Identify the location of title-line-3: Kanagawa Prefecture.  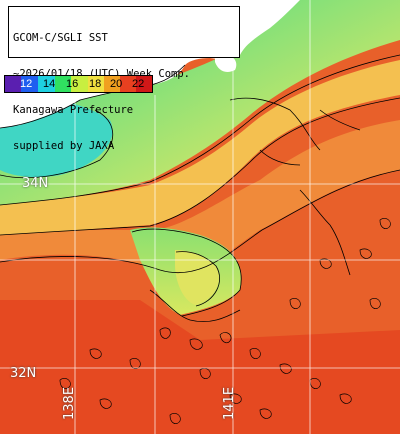
(73, 110).